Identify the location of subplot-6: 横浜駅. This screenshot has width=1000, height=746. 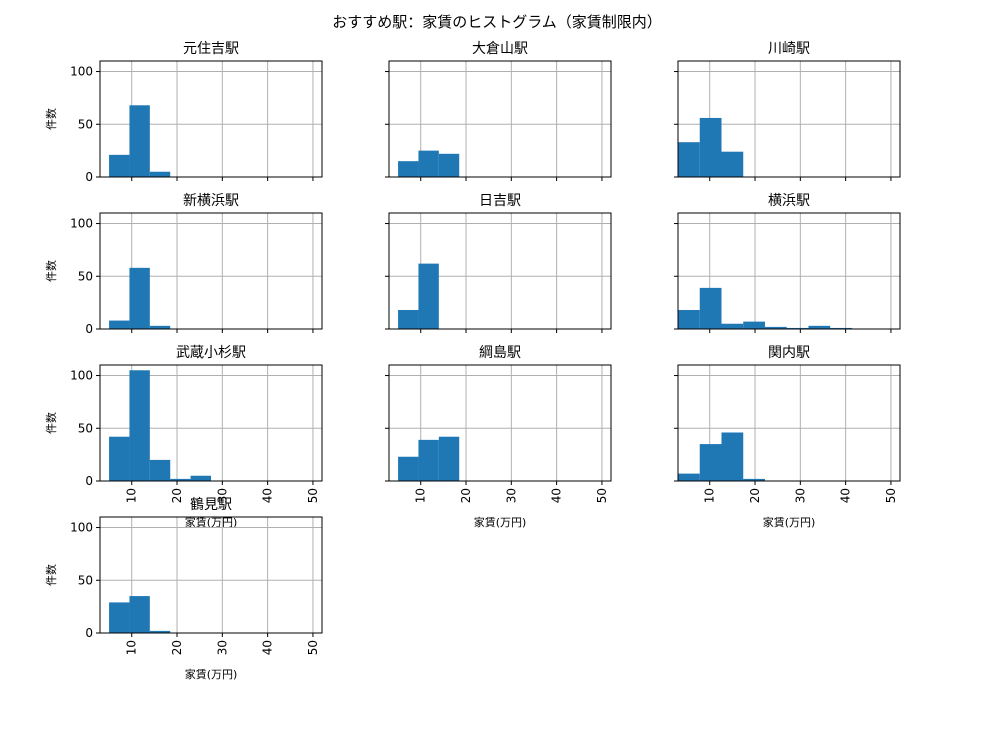
(787, 263).